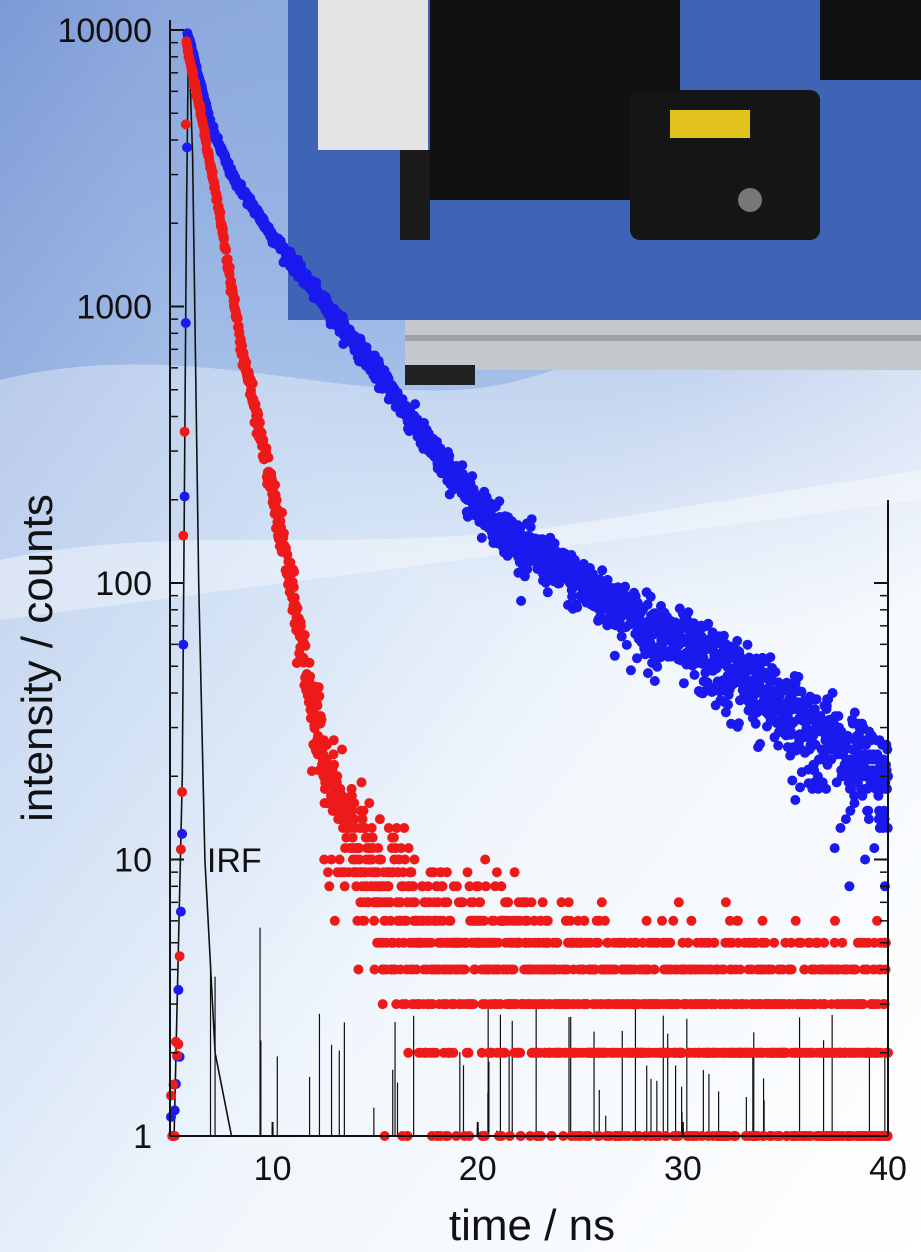 Image resolution: width=921 pixels, height=1252 pixels. I want to click on y-tick-label: 100, so click(123, 584).